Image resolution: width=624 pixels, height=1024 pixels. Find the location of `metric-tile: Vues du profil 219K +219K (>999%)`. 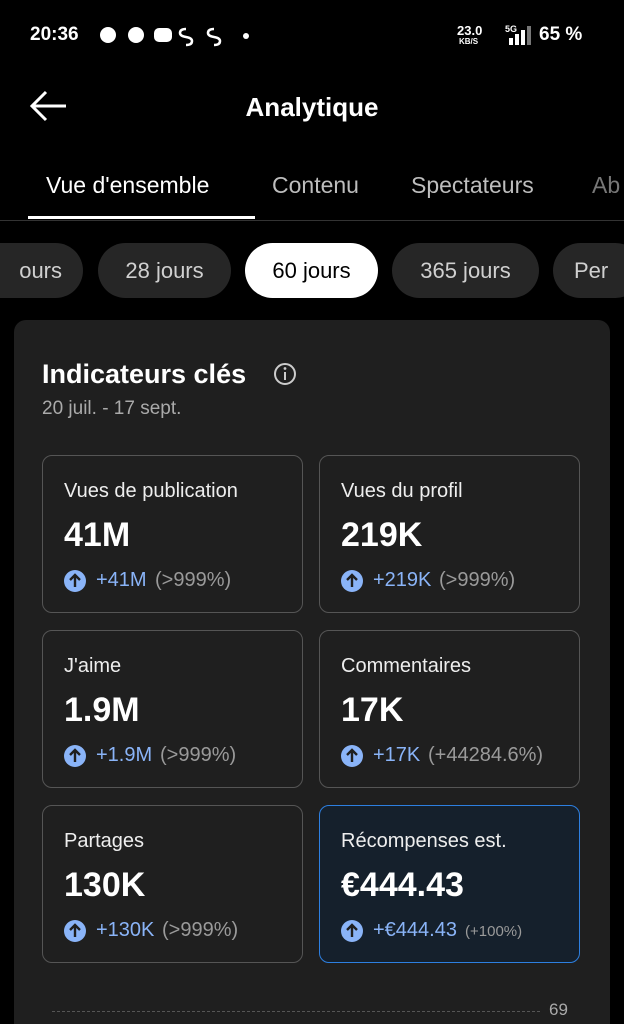

metric-tile: Vues du profil 219K +219K (>999%) is located at coordinates (449, 534).